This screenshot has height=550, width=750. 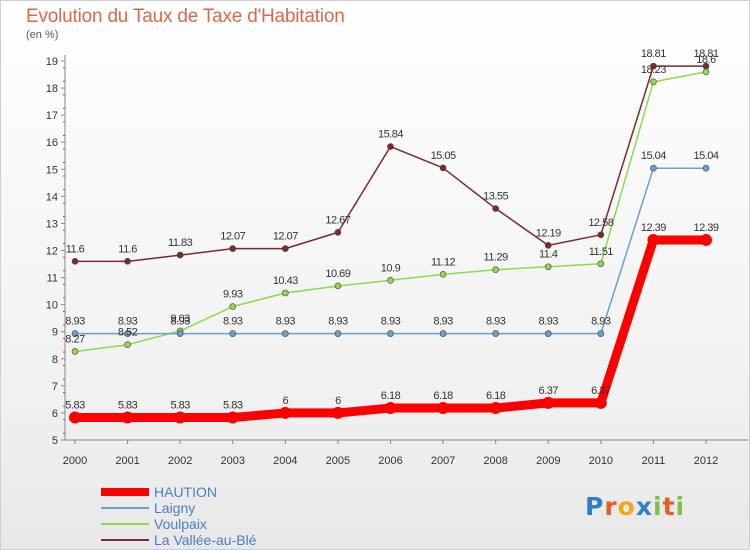 I want to click on proxiti-logo: Proxiti, so click(x=635, y=506).